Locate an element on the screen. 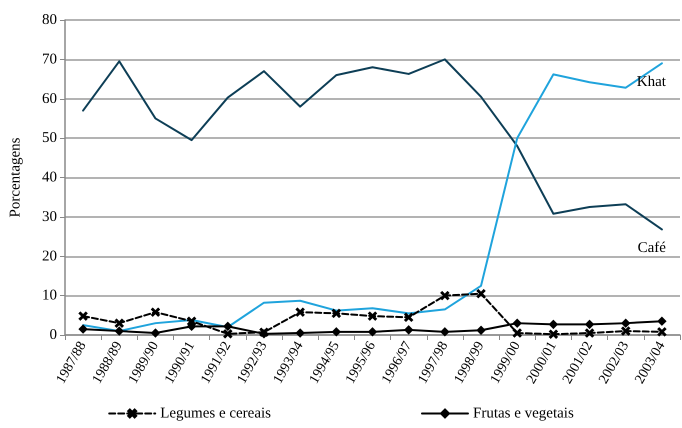 This screenshot has width=682, height=428. legend-label: Frutas e vegetais is located at coordinates (523, 414).